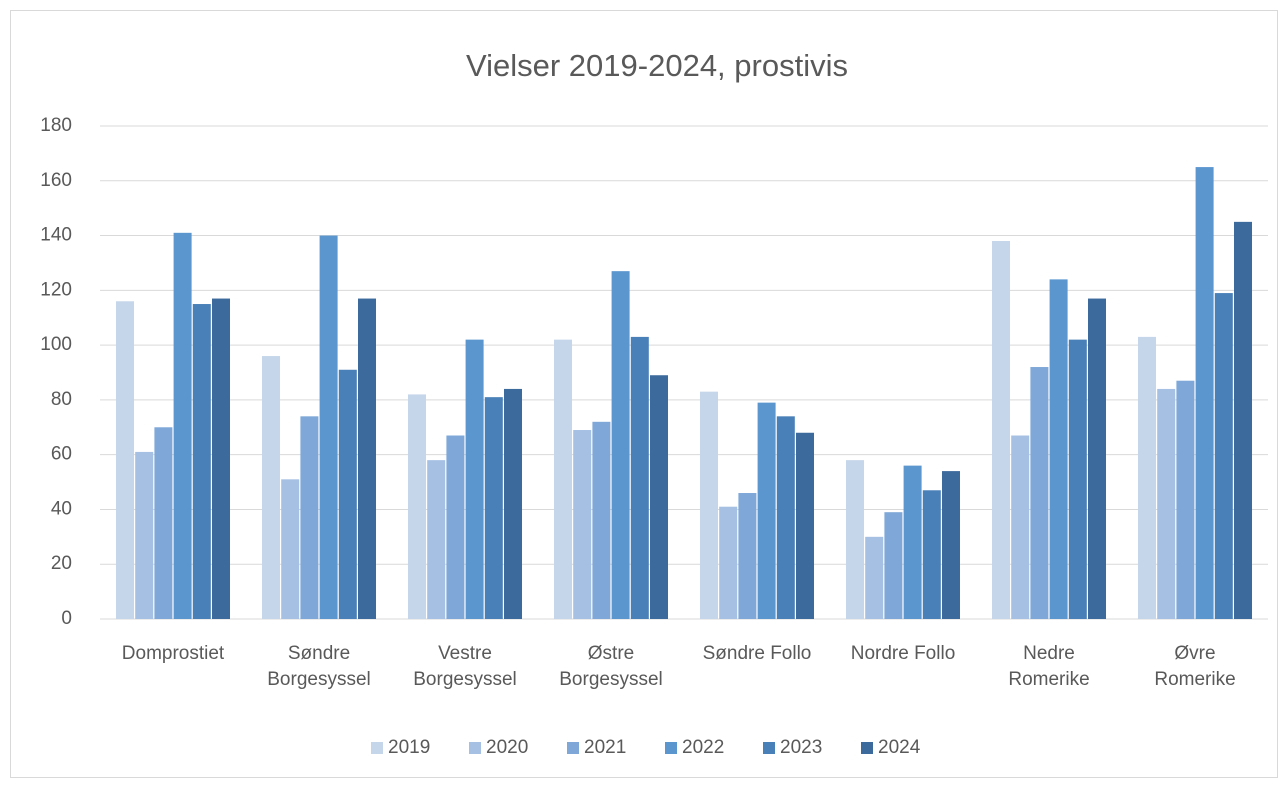  I want to click on x-tick-label: Vestre Borgesyssel, so click(465, 666).